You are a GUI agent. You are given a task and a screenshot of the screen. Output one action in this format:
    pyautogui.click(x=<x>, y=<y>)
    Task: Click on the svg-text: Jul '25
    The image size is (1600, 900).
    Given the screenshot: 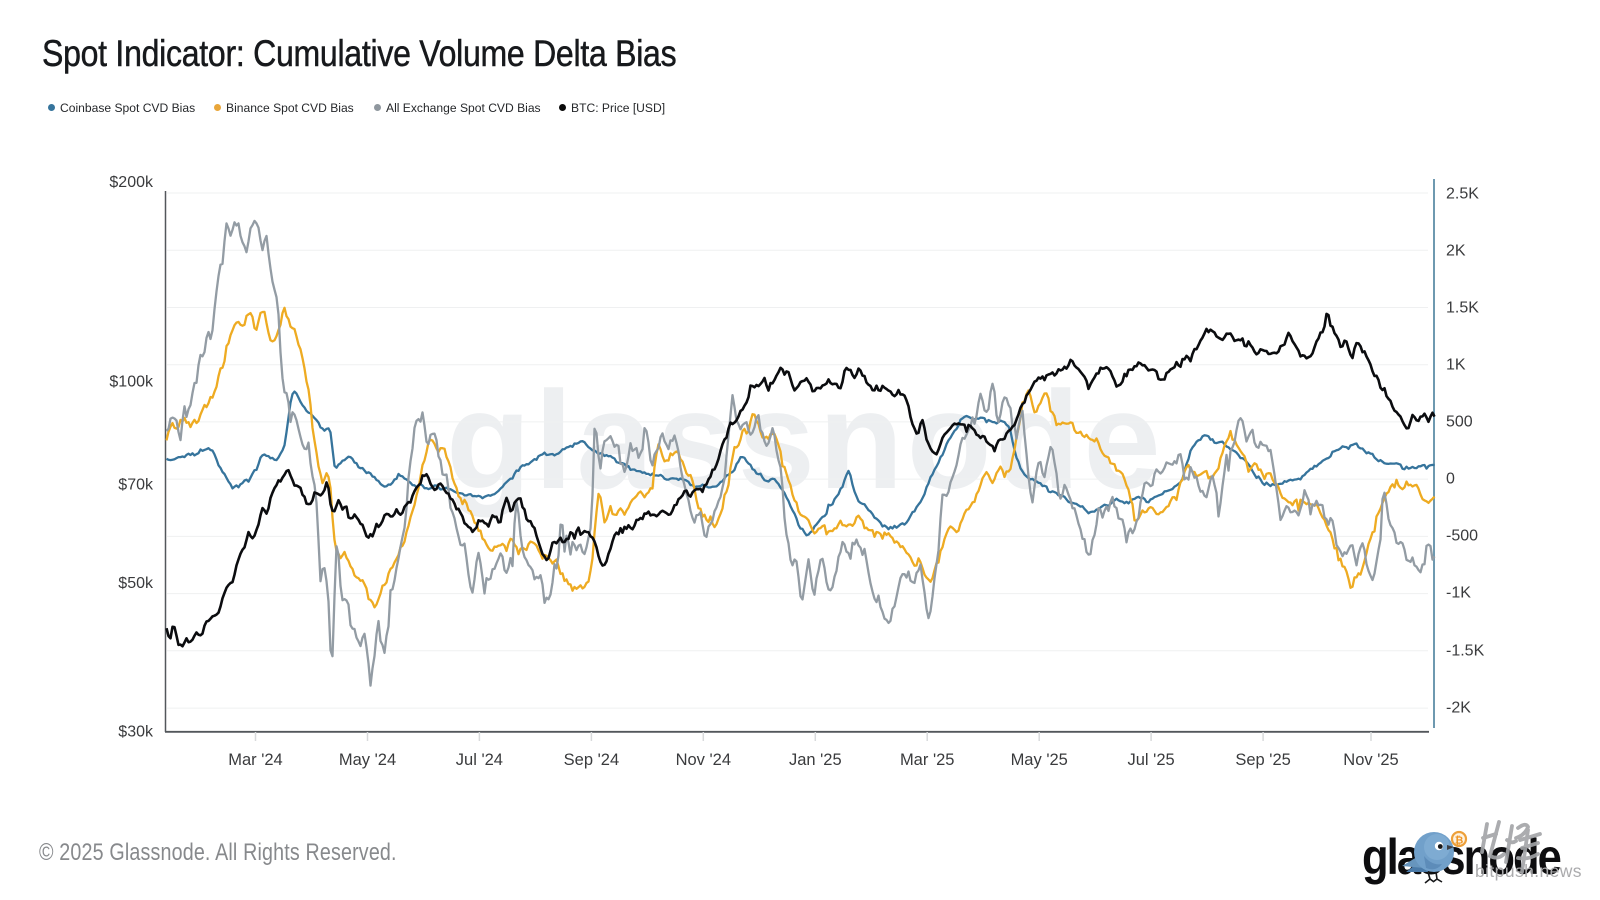 What is the action you would take?
    pyautogui.click(x=1151, y=760)
    